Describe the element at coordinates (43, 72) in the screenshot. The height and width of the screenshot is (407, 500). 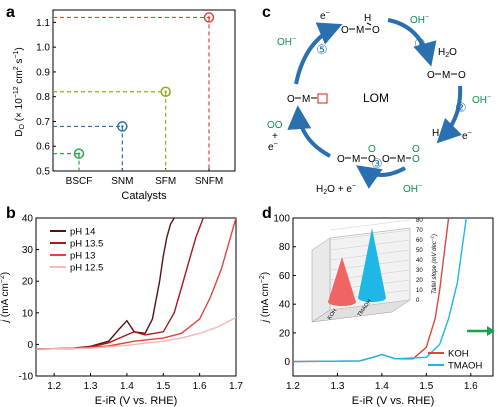
I see `y-tick-label: 0.9` at that location.